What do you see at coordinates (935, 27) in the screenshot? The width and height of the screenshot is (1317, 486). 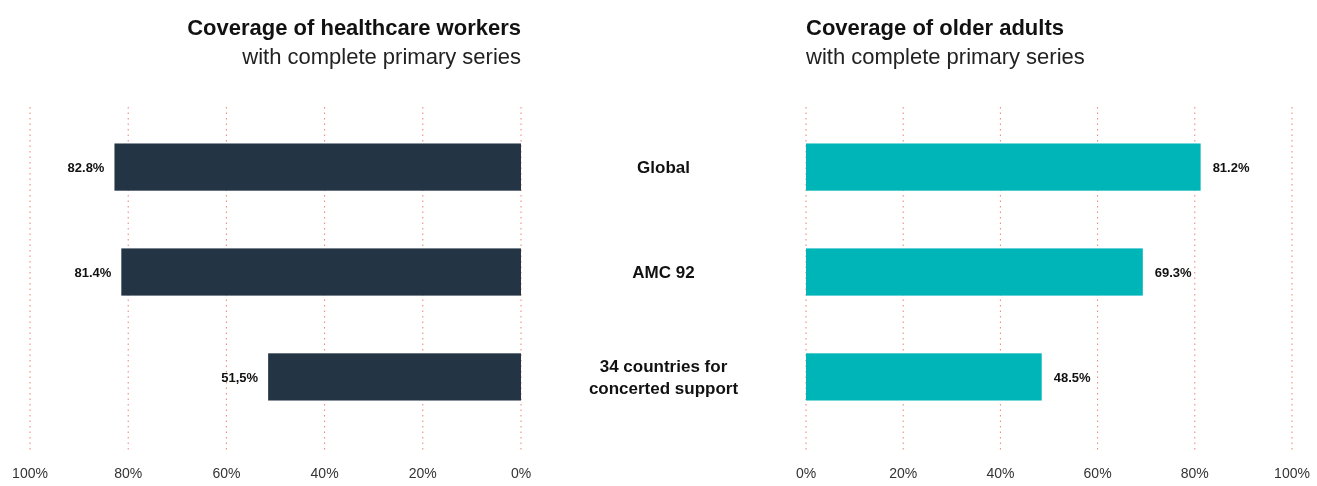 I see `chart-title: Coverage of older adults` at bounding box center [935, 27].